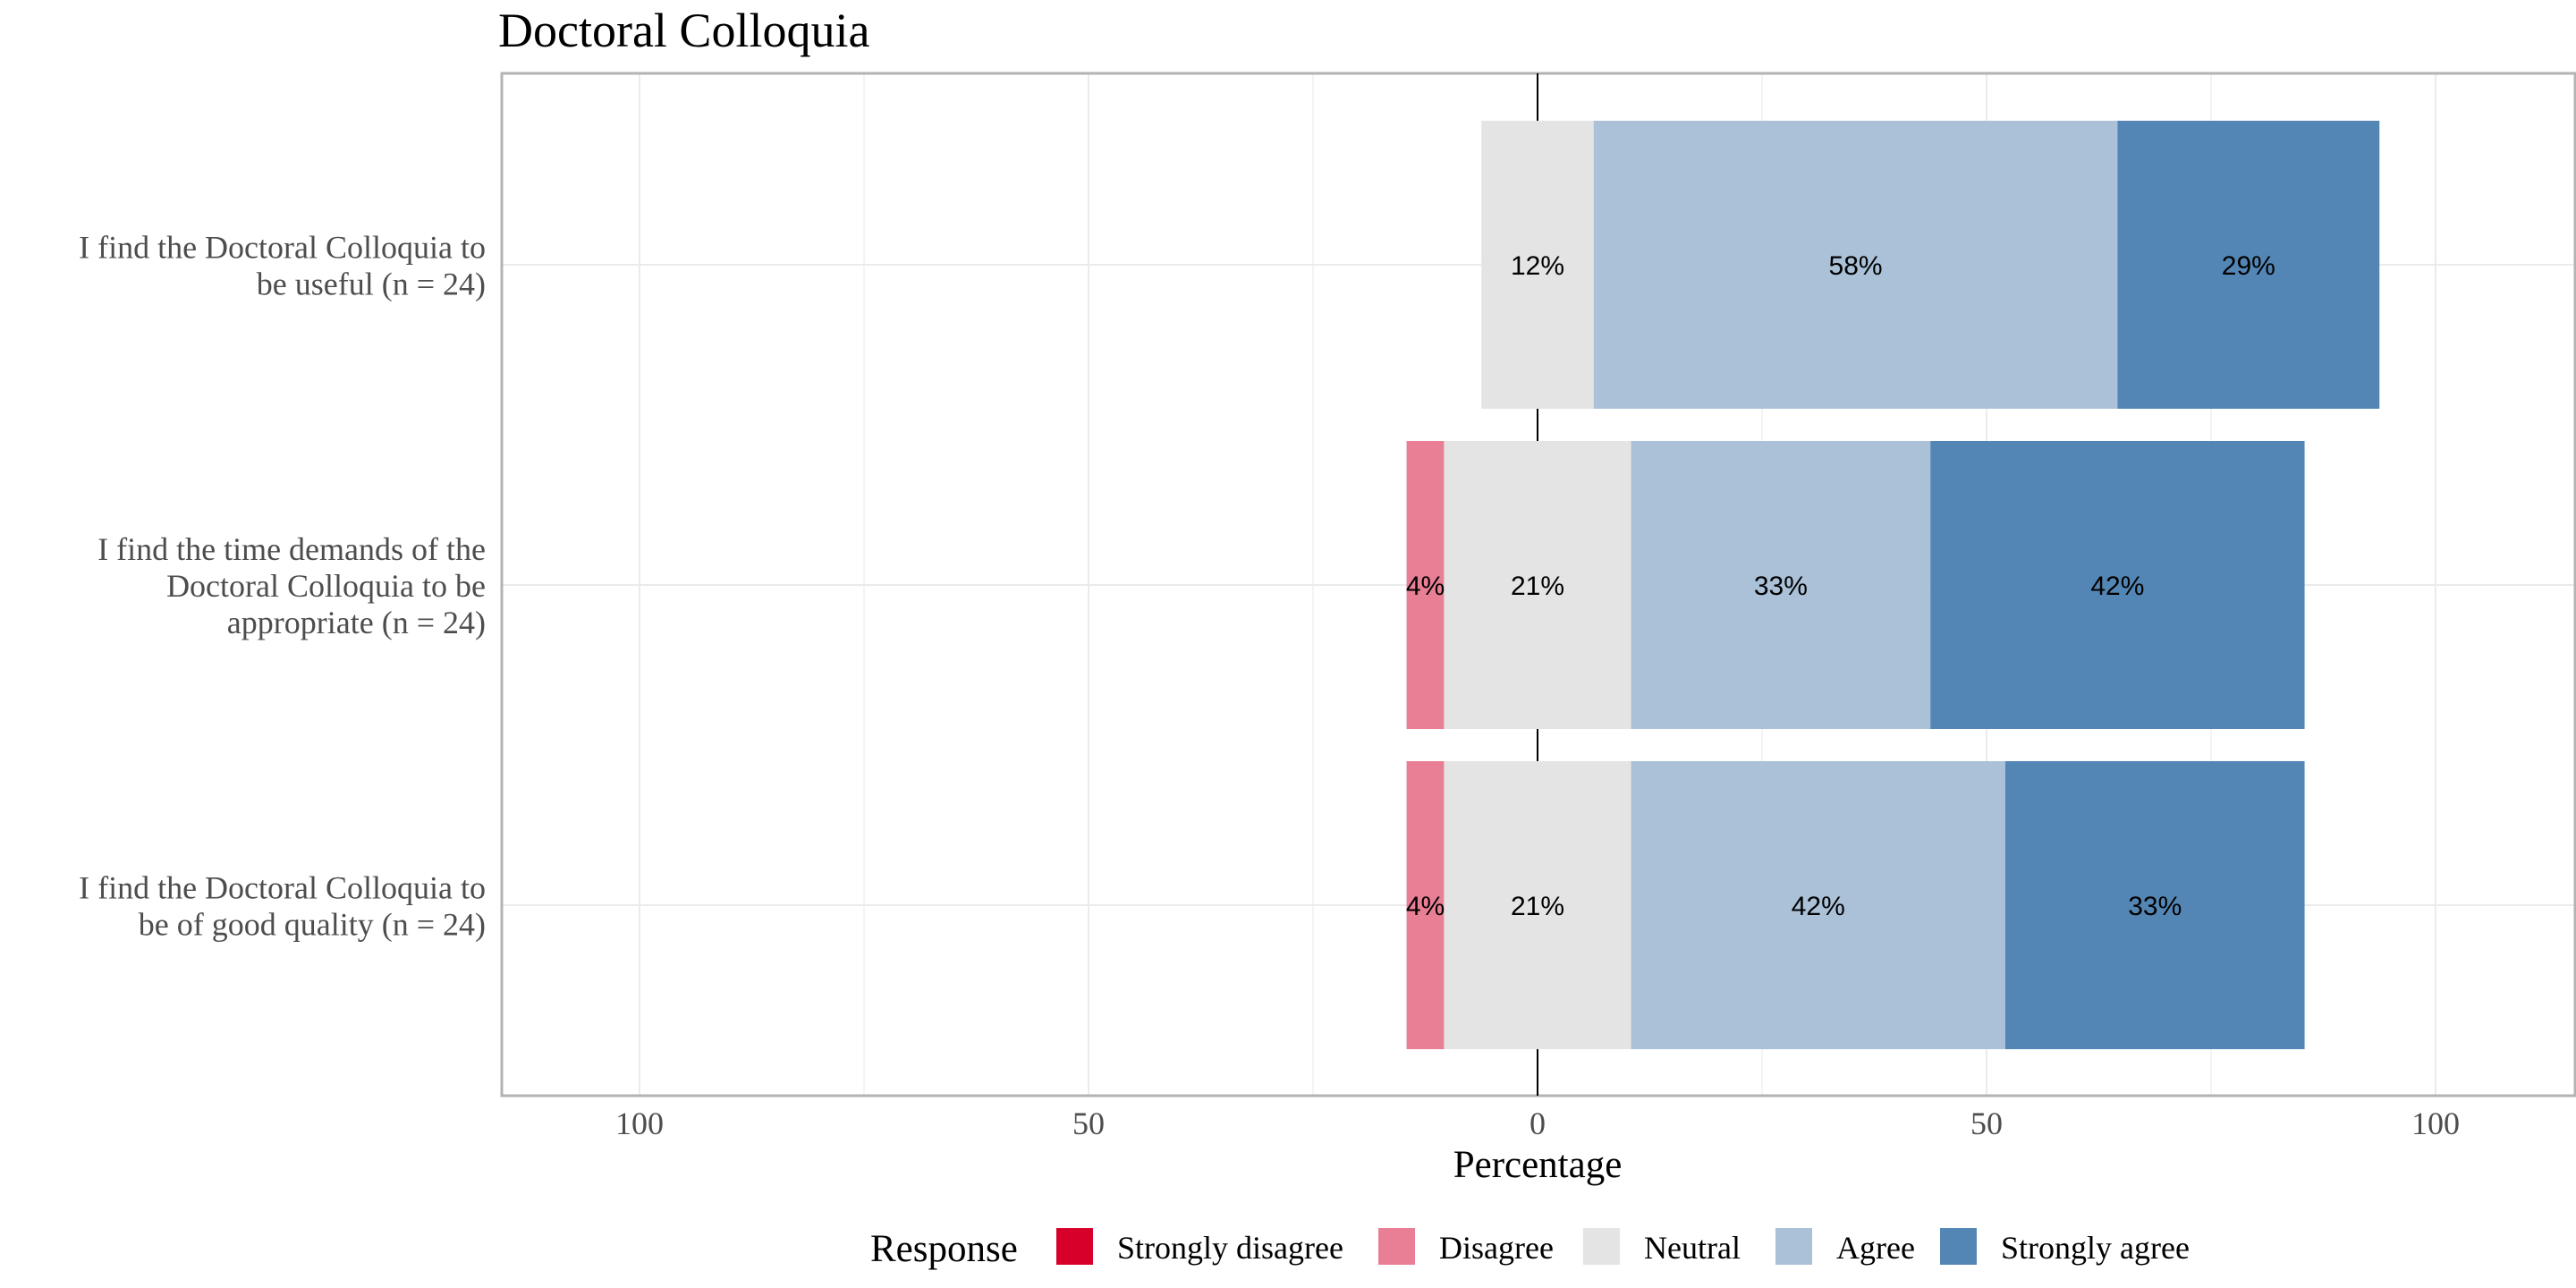 The width and height of the screenshot is (2576, 1288). What do you see at coordinates (1538, 1165) in the screenshot?
I see `x-axis-title: Percentage` at bounding box center [1538, 1165].